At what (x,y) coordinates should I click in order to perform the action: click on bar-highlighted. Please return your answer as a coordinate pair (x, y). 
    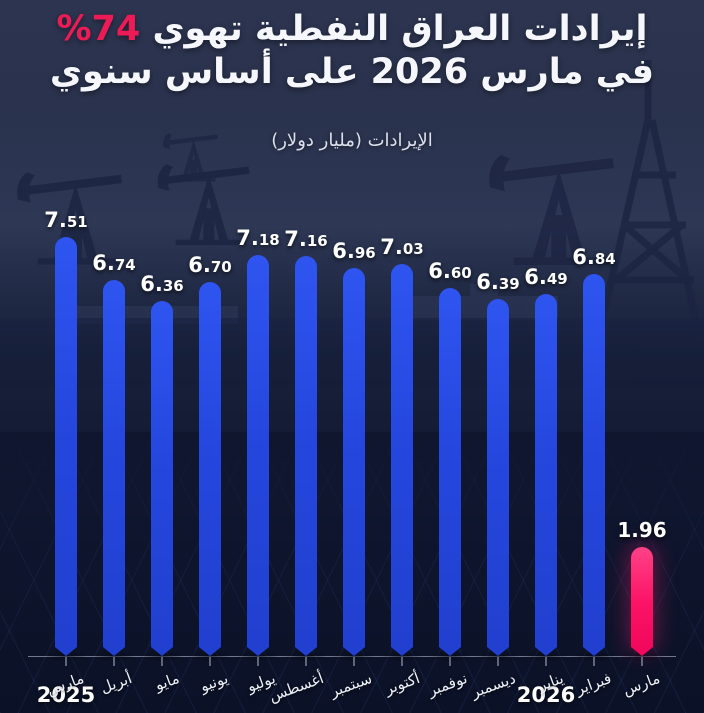
    Looking at the image, I should click on (642, 601).